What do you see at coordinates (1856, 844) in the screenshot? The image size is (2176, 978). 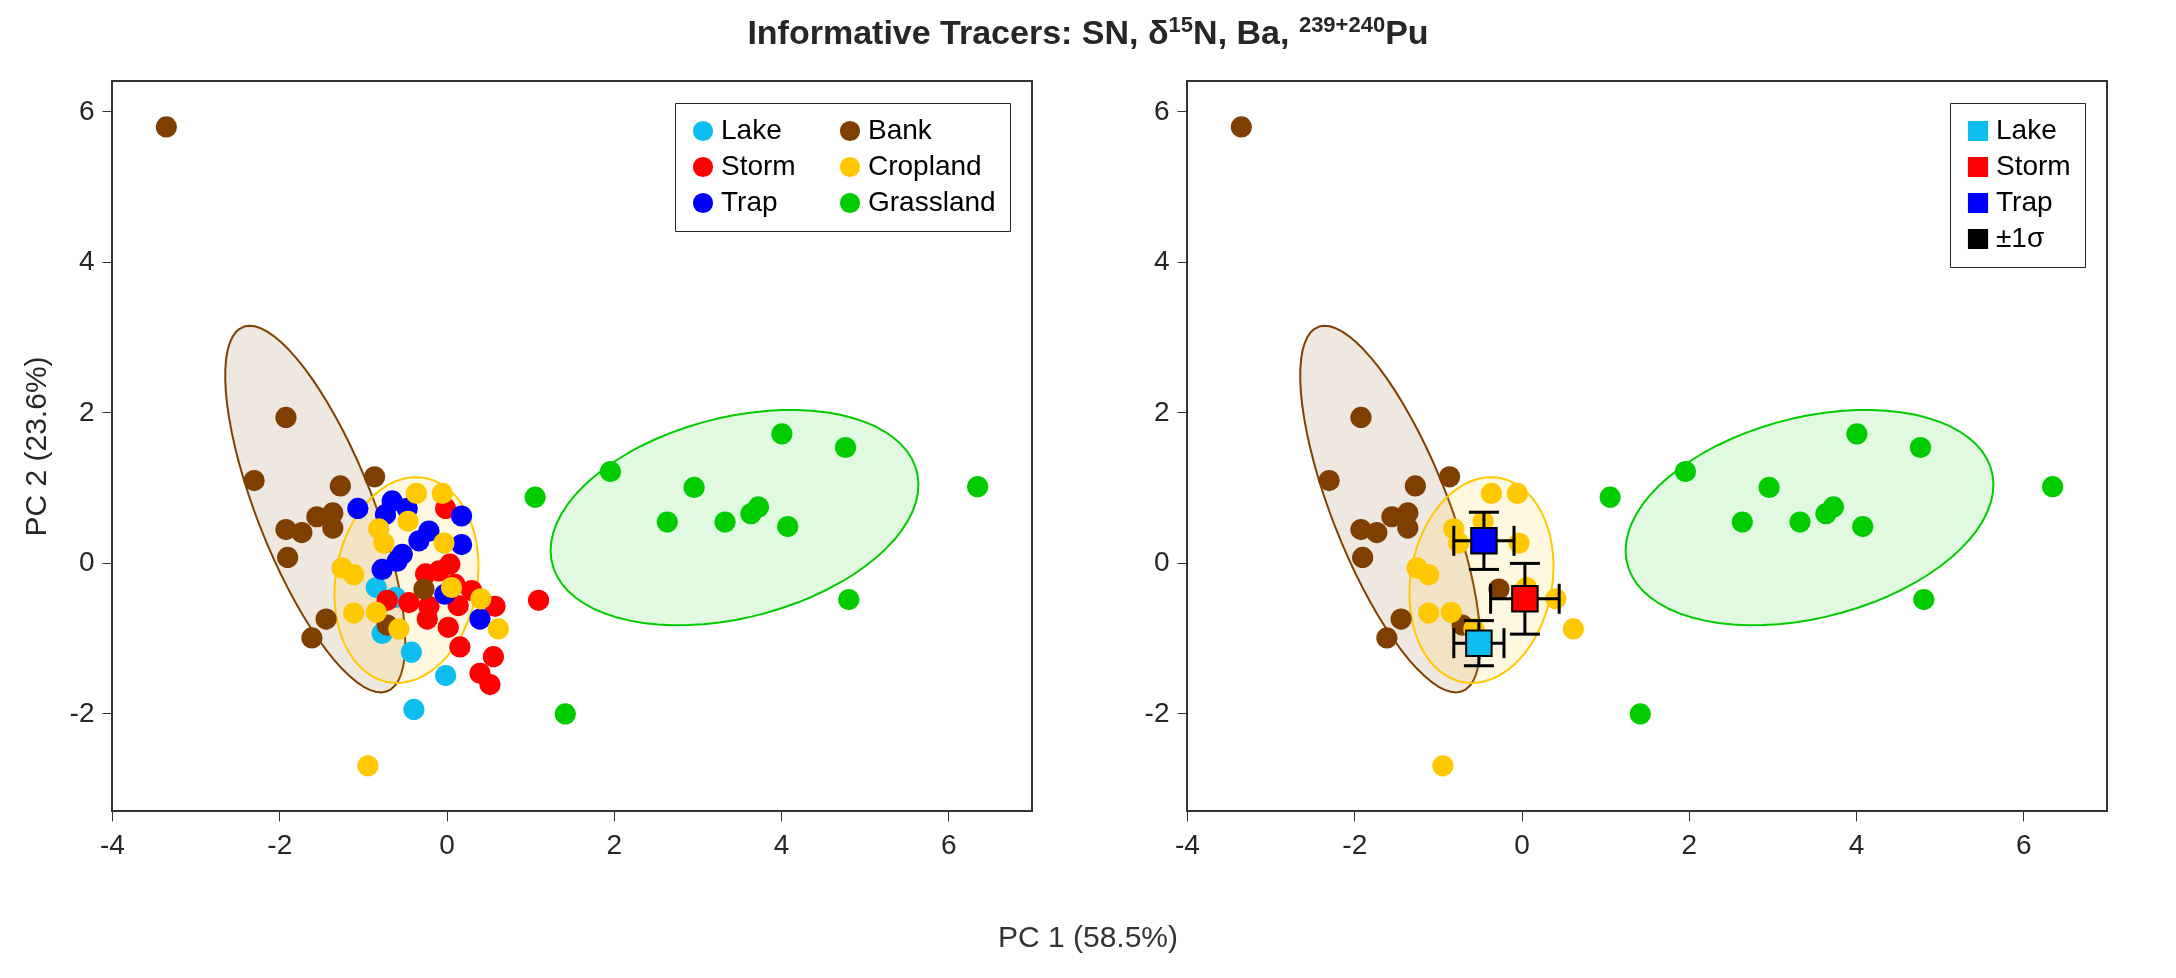 I see `x-tick-label: 4` at bounding box center [1856, 844].